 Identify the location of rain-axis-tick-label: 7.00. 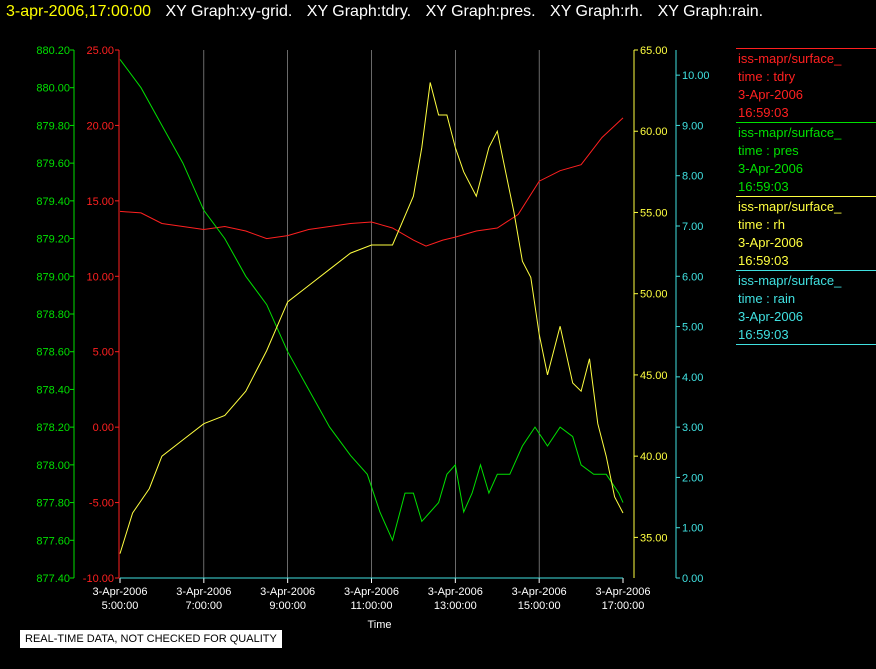
(692, 227).